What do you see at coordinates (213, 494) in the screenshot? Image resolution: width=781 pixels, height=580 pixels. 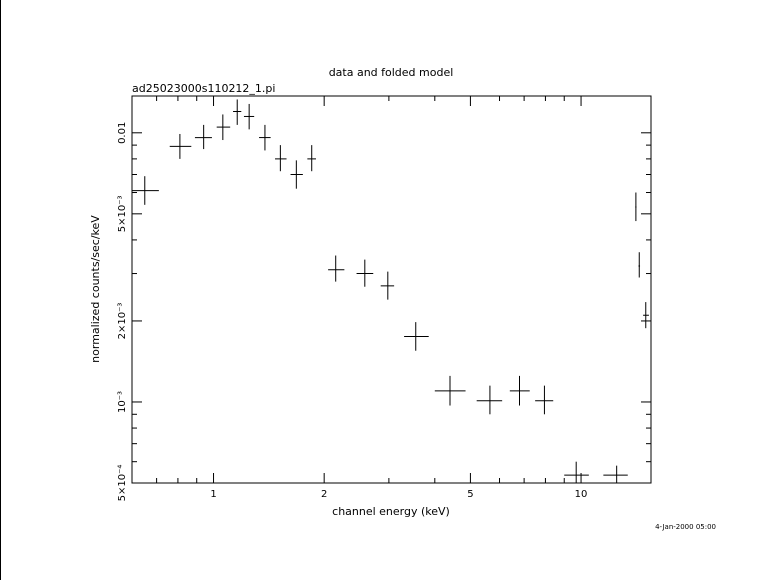 I see `x-tick-label: 1` at bounding box center [213, 494].